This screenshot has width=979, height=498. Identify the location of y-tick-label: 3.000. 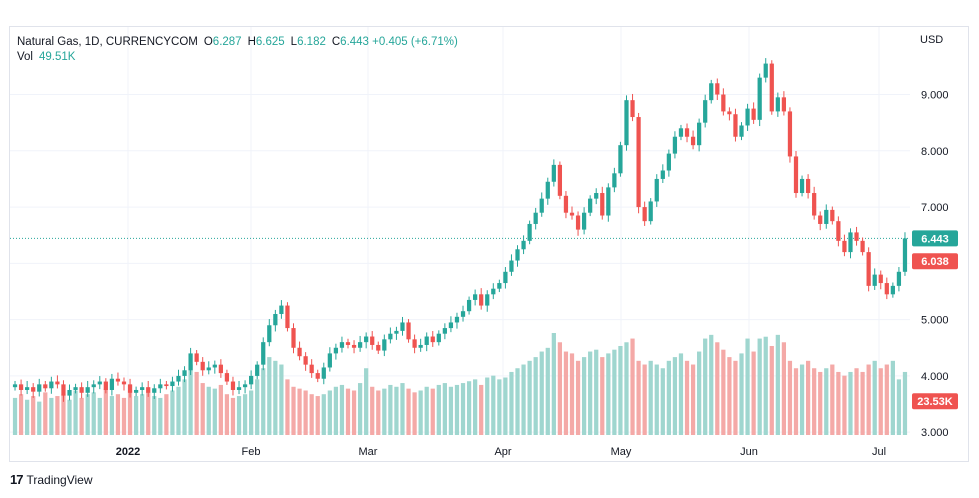
(935, 433).